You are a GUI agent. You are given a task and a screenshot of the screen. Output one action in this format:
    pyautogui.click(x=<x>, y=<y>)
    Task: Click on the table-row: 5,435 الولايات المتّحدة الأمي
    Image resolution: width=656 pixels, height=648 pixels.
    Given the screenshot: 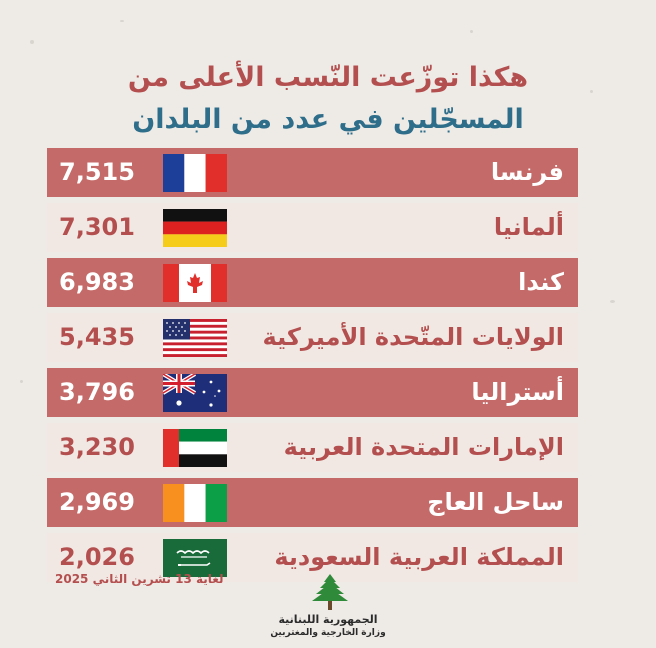 What is the action you would take?
    pyautogui.click(x=312, y=337)
    